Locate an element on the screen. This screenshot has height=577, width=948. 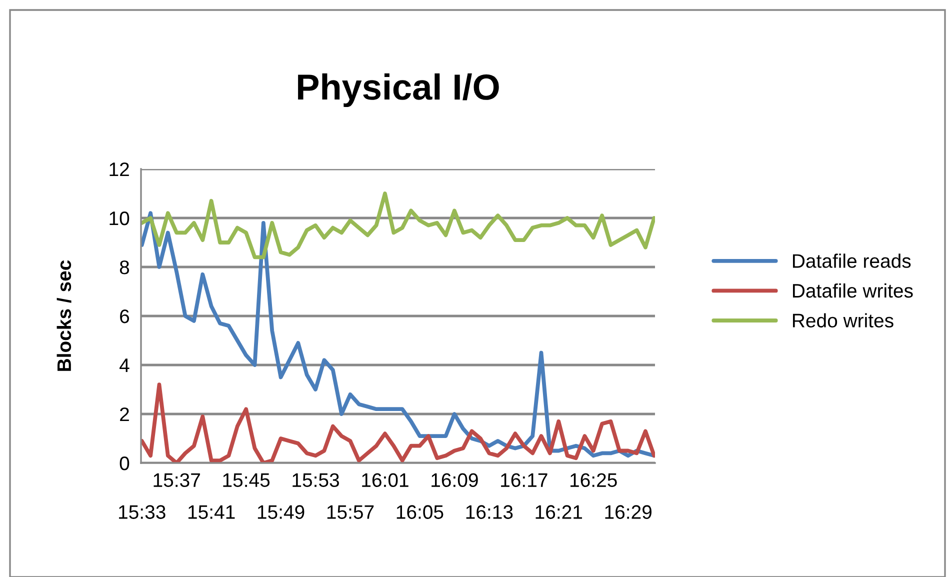
y-axis-title: Blocks / sec is located at coordinates (64, 315).